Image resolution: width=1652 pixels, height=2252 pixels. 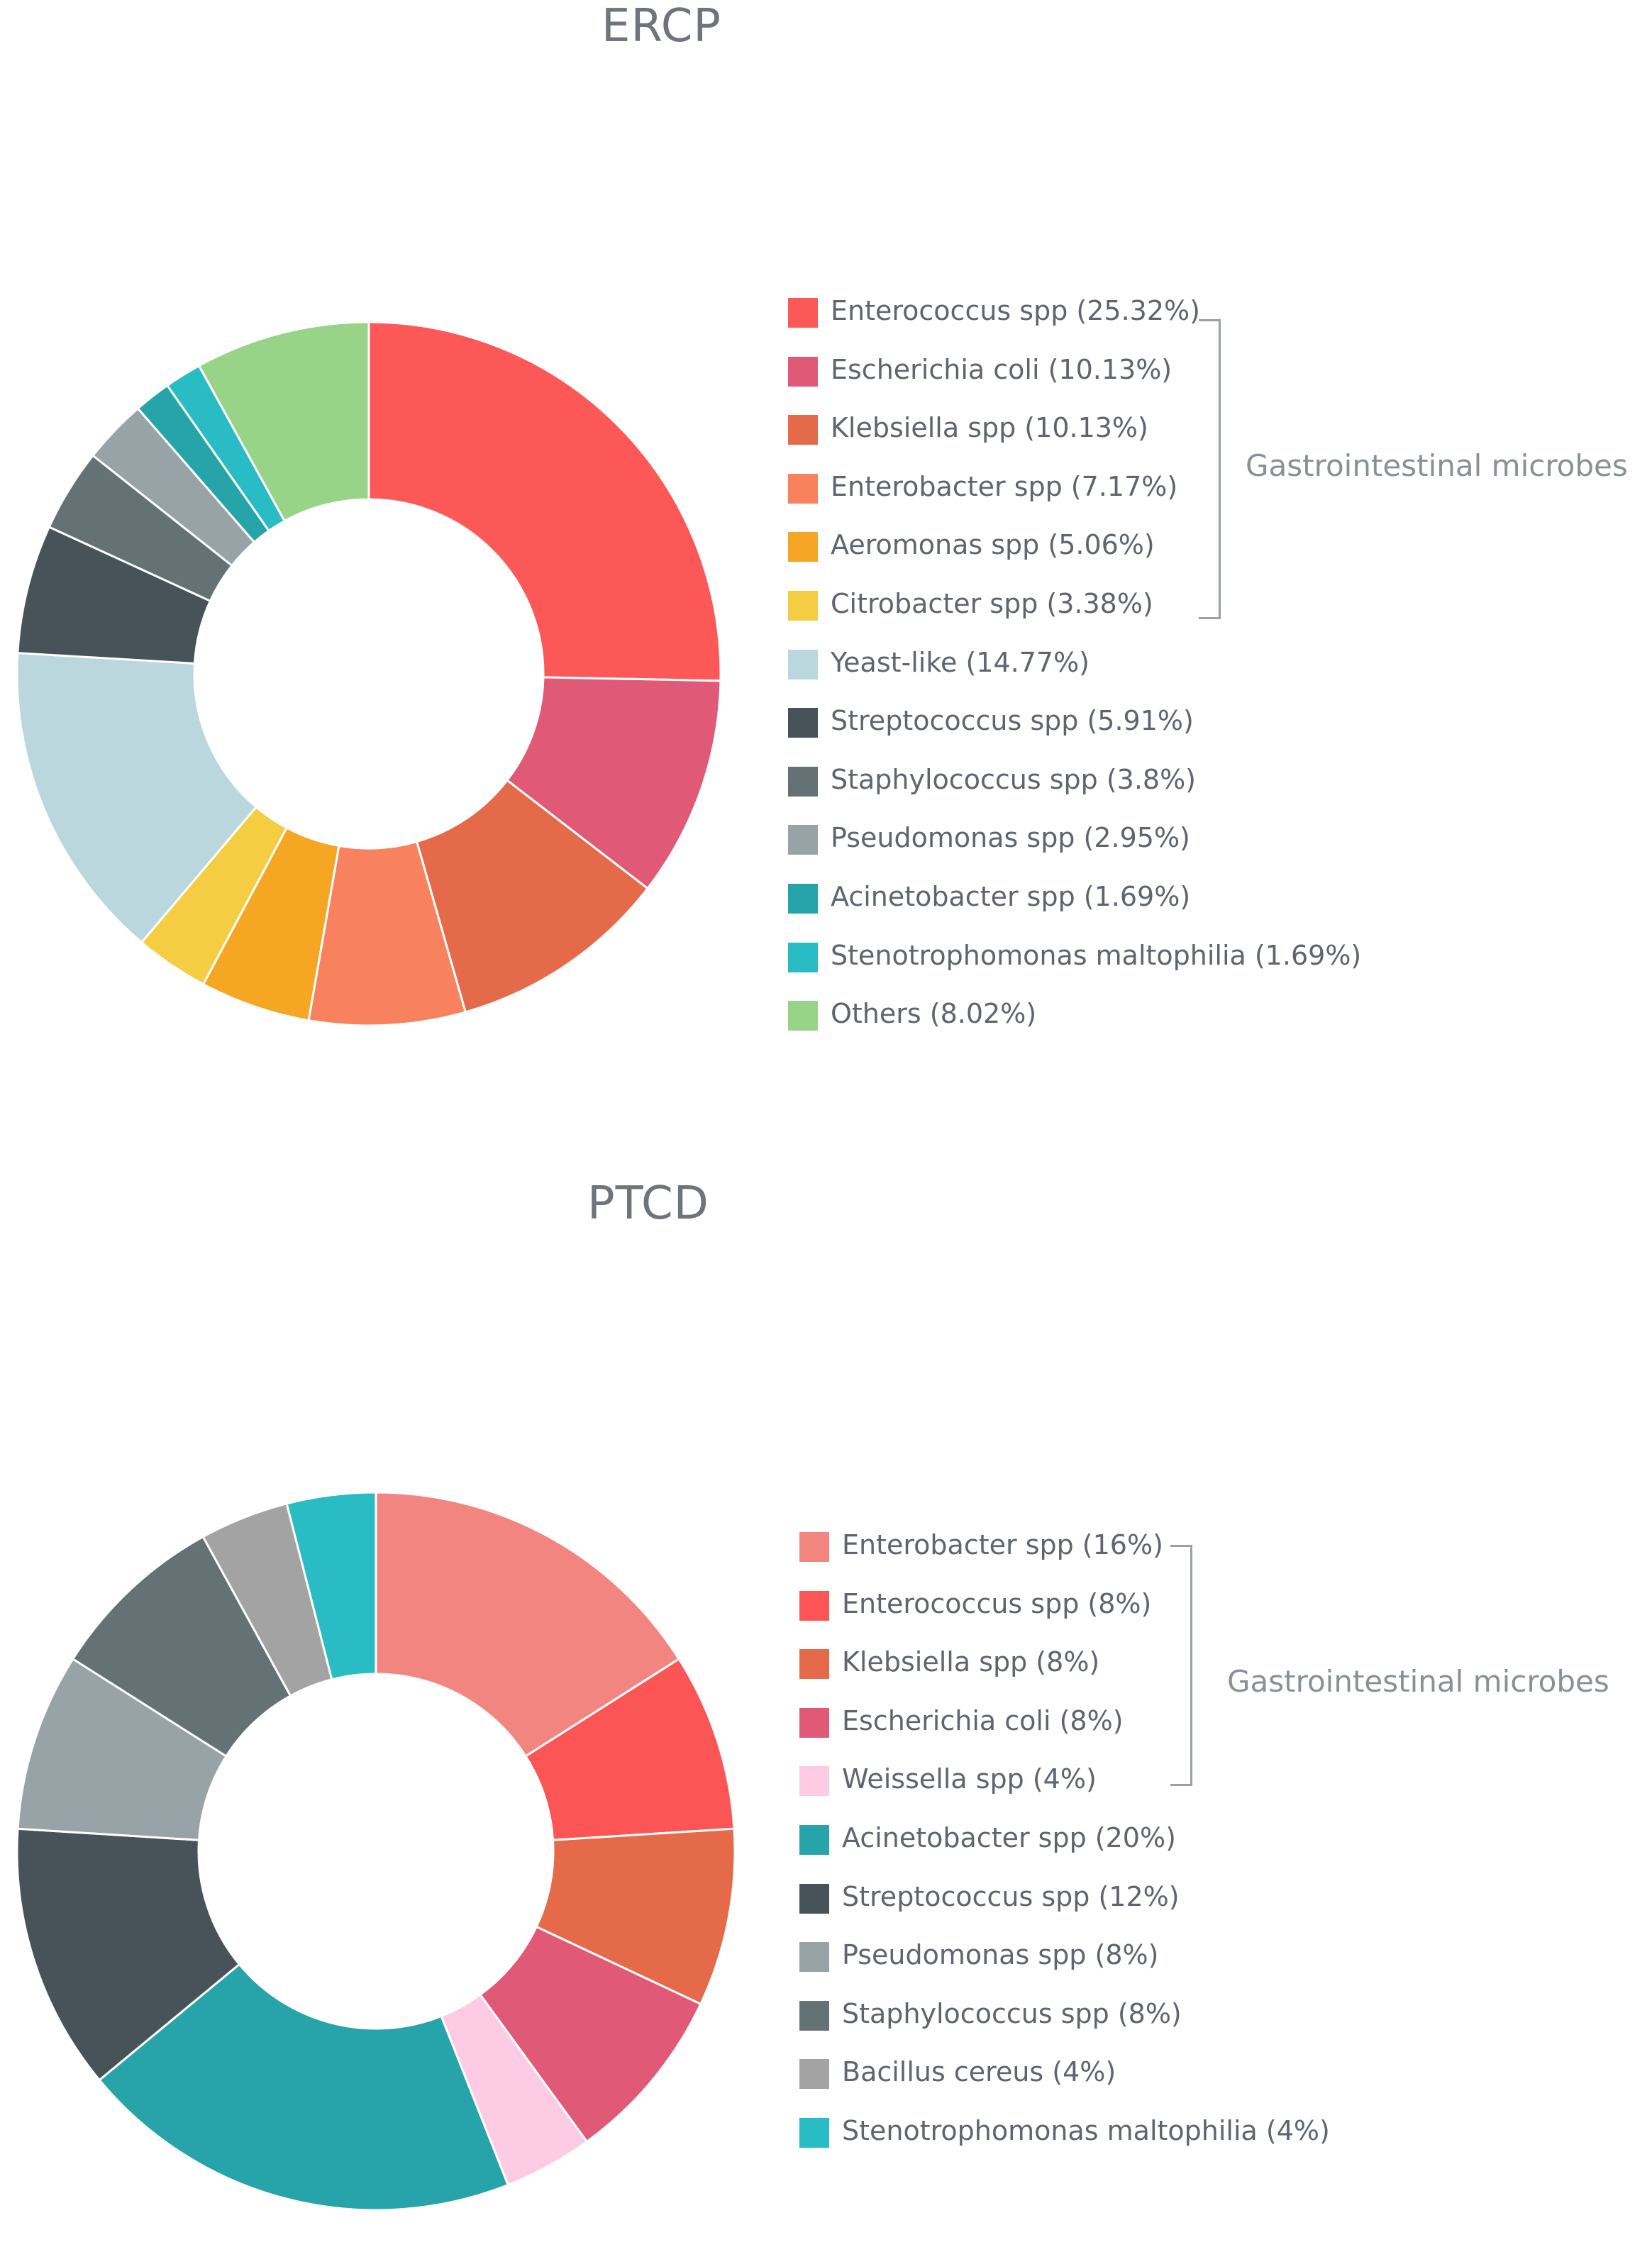 I want to click on ercp-legend-label: Klebsiella spp (10.13%), so click(x=989, y=428).